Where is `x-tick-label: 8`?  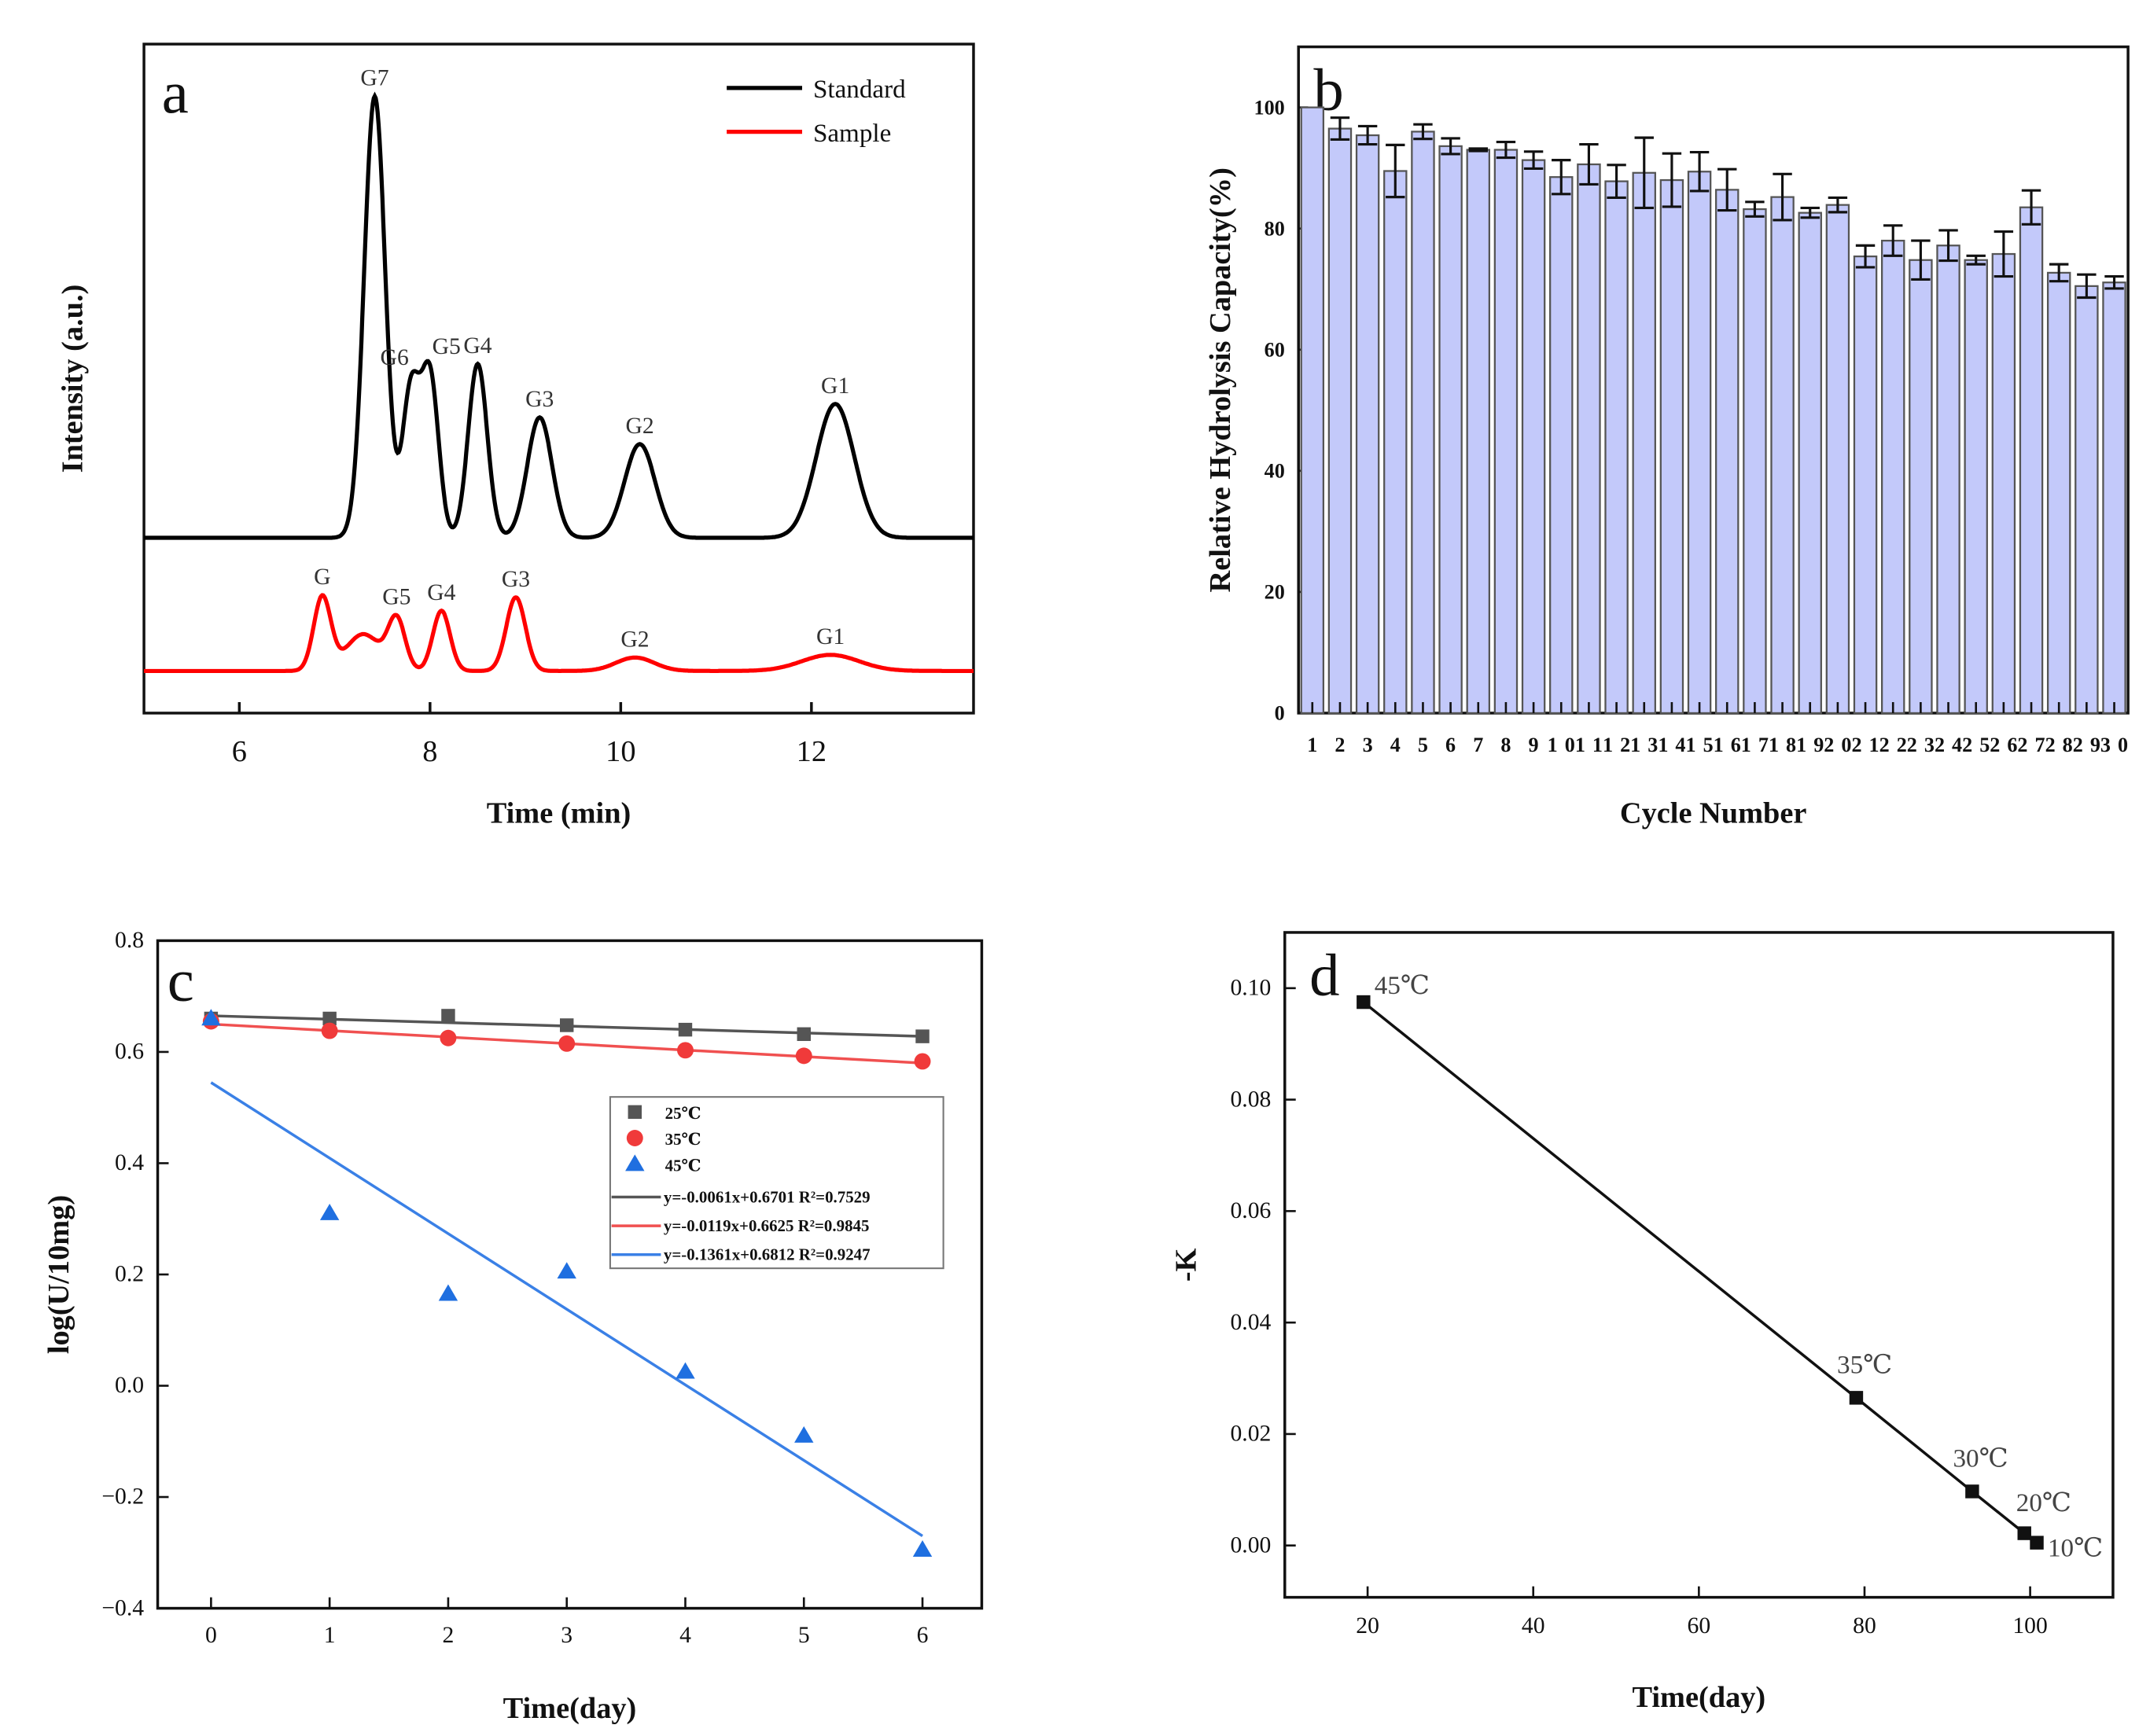 x-tick-label: 8 is located at coordinates (429, 752).